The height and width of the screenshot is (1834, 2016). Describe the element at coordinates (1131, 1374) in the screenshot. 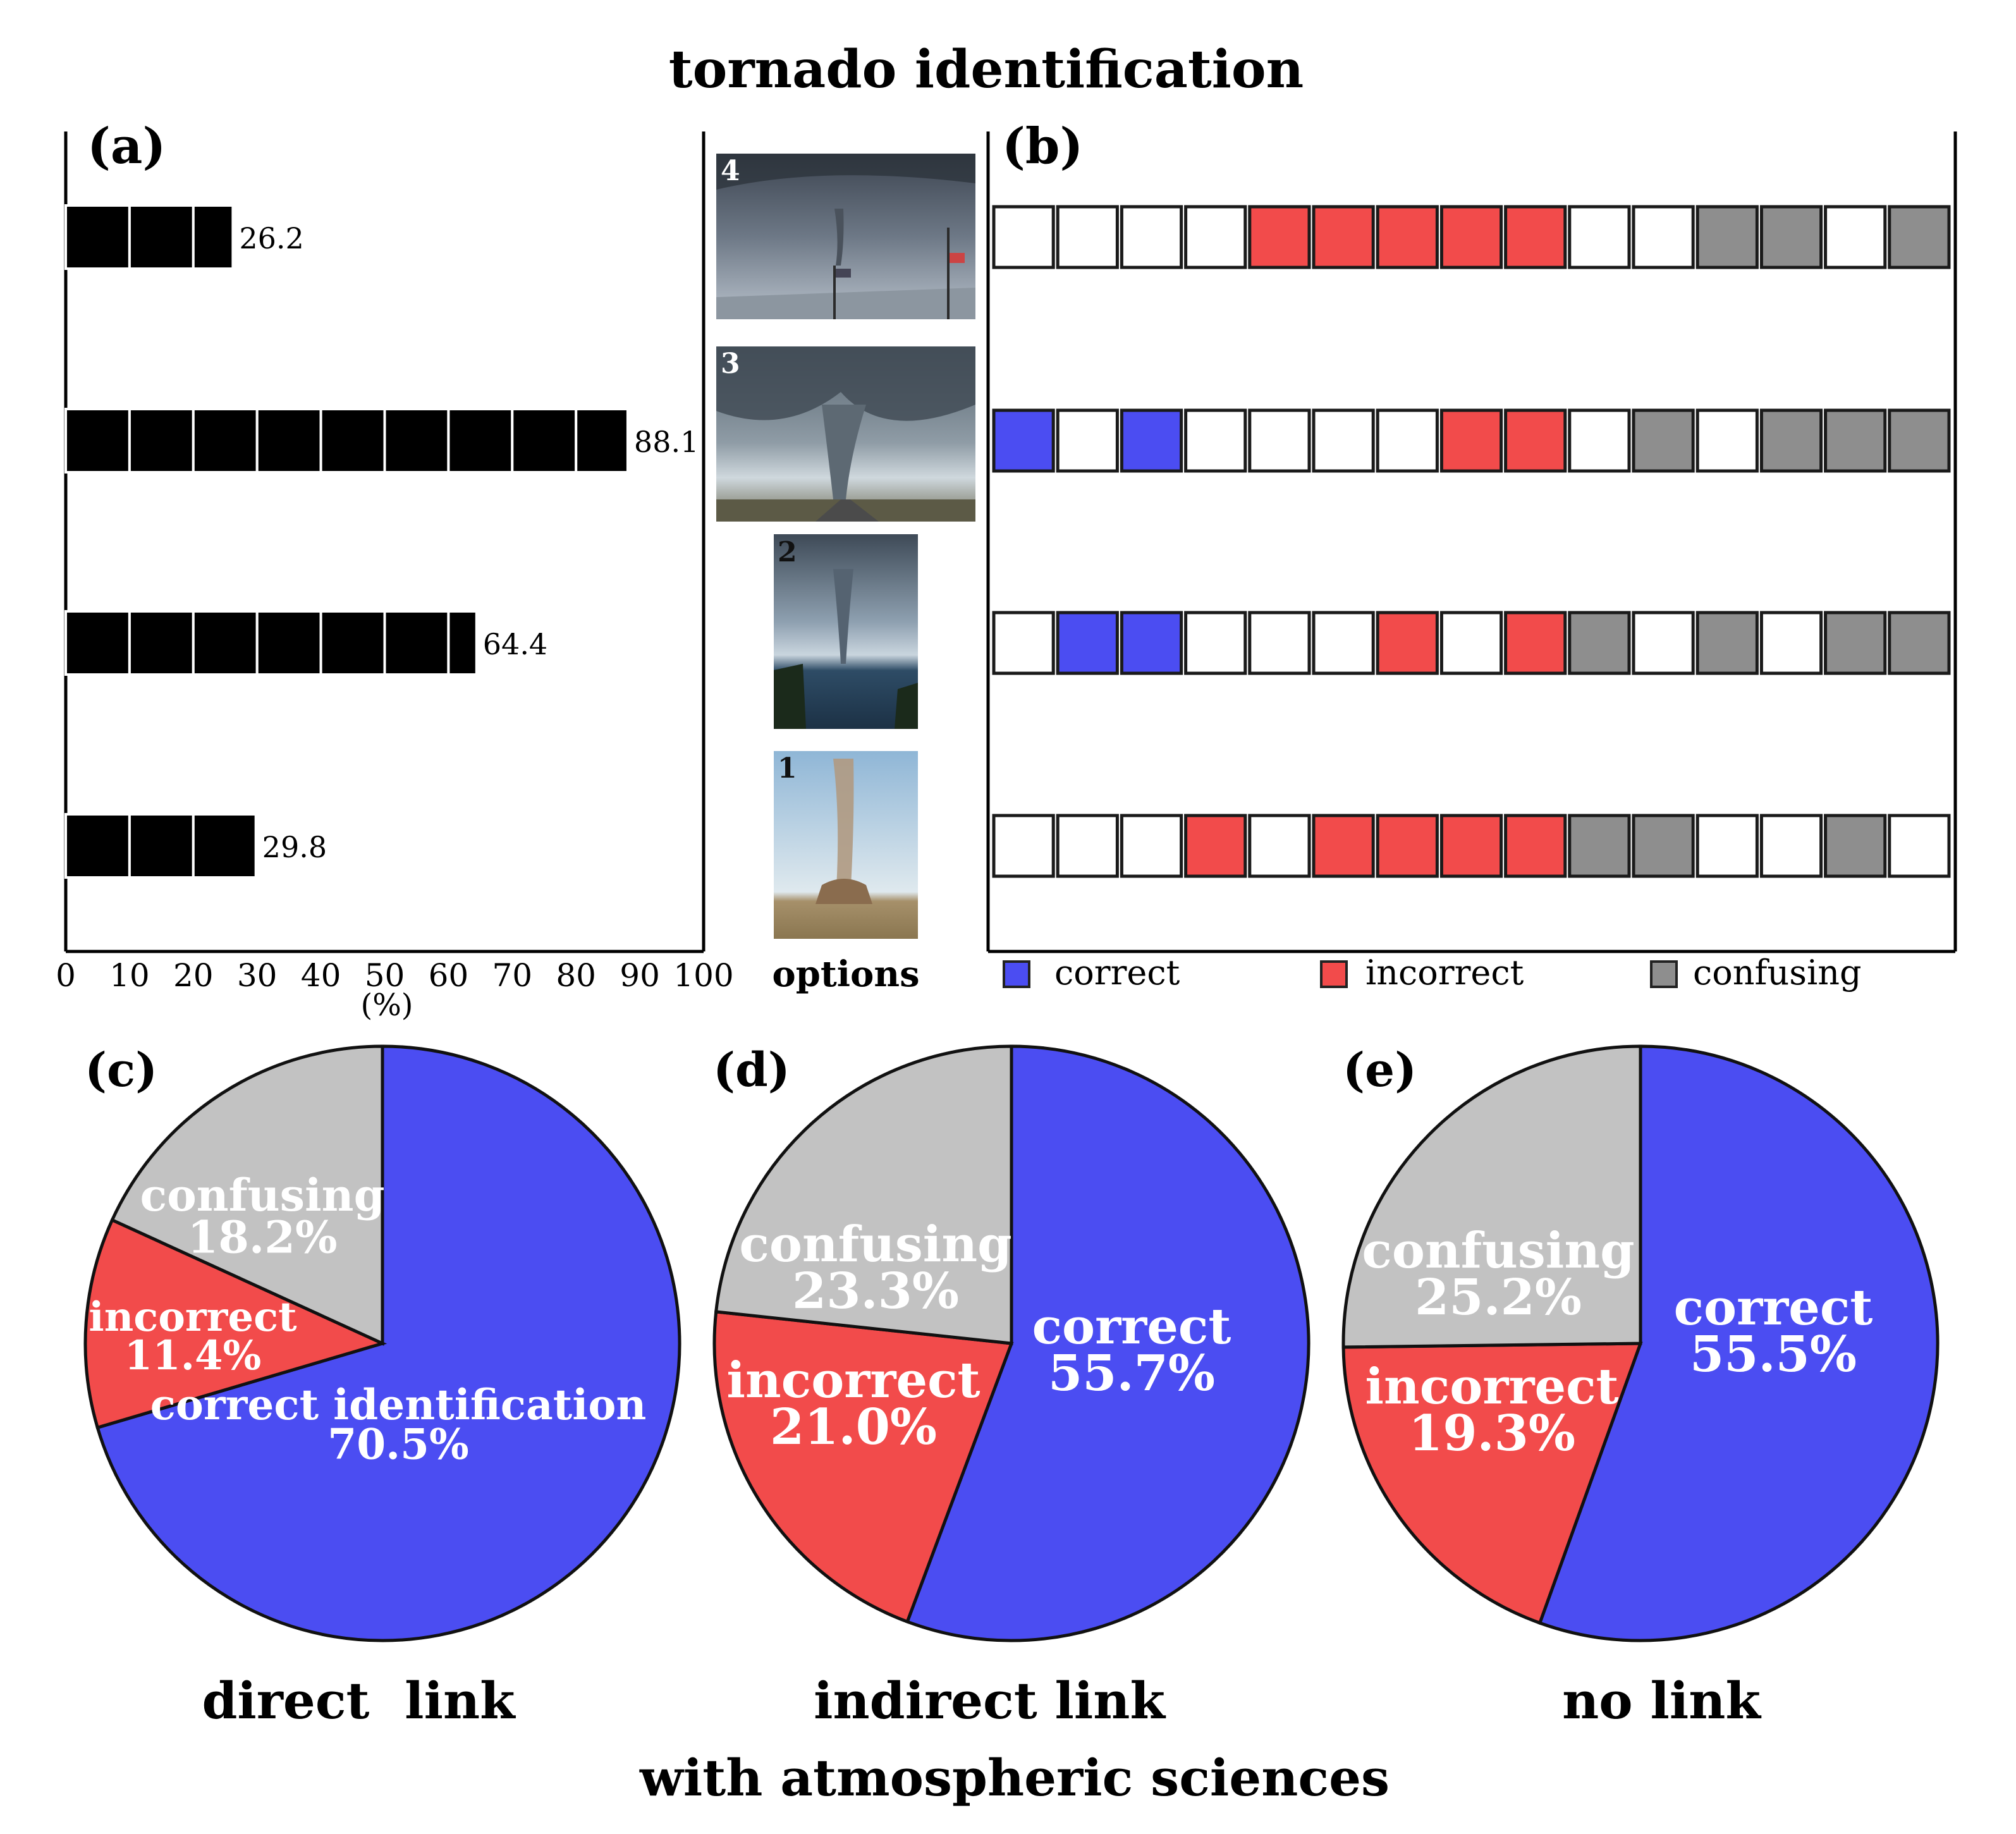

I see `pie-label-correct-pct: 55.7%` at that location.